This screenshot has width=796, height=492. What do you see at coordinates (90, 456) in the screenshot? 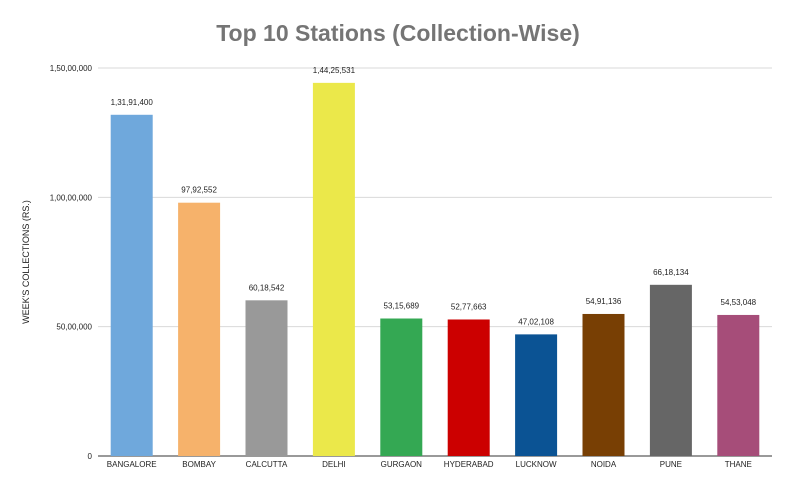
I see `y-tick-label: 0` at bounding box center [90, 456].